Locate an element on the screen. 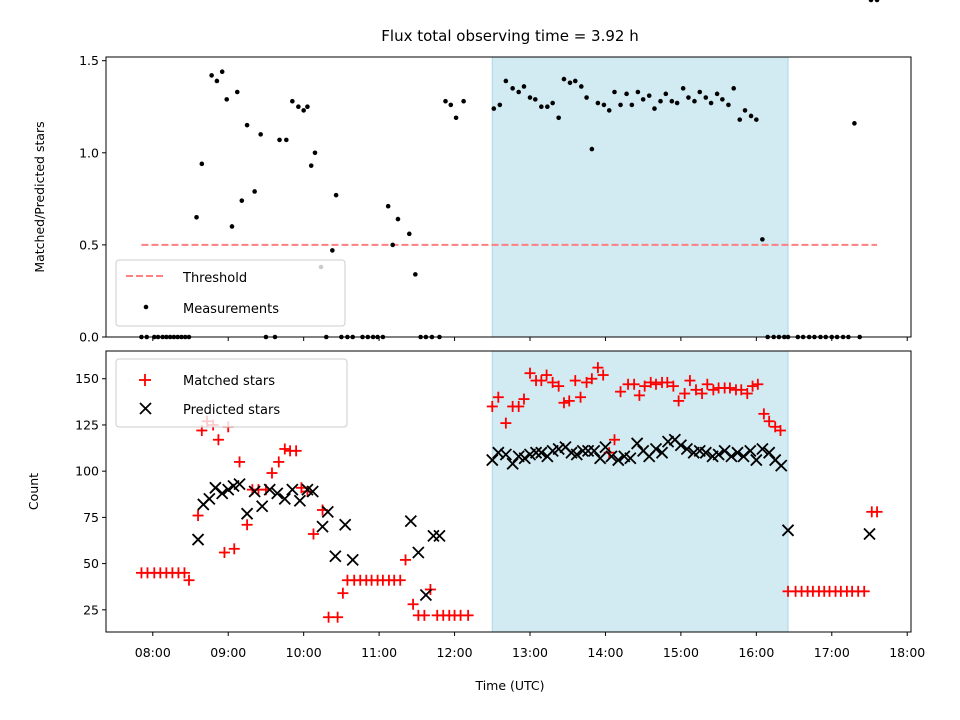 This screenshot has width=960, height=720. top-legend: Threshold Measurements is located at coordinates (230, 293).